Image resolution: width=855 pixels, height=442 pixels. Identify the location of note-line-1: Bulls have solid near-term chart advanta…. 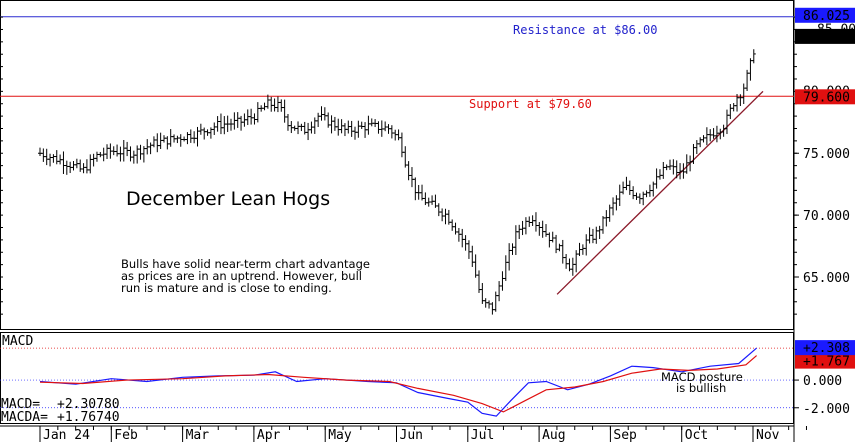
(245, 264).